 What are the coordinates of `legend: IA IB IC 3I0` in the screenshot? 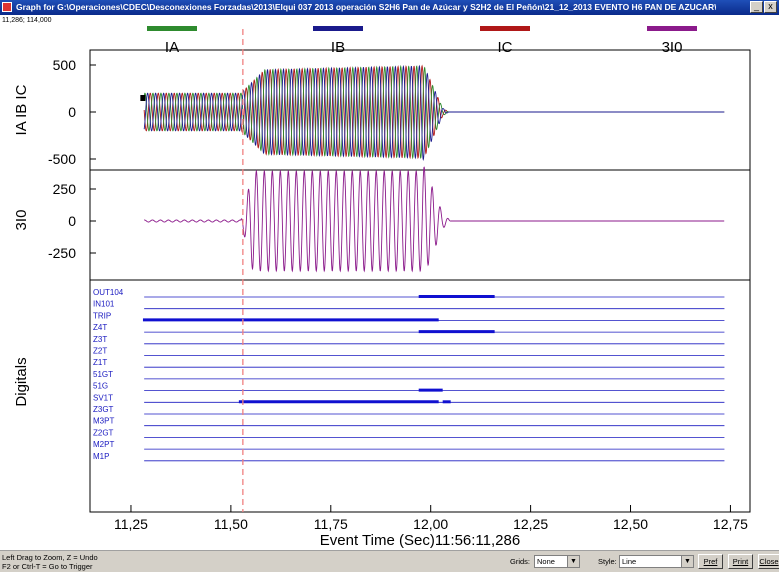 It's located at (422, 41).